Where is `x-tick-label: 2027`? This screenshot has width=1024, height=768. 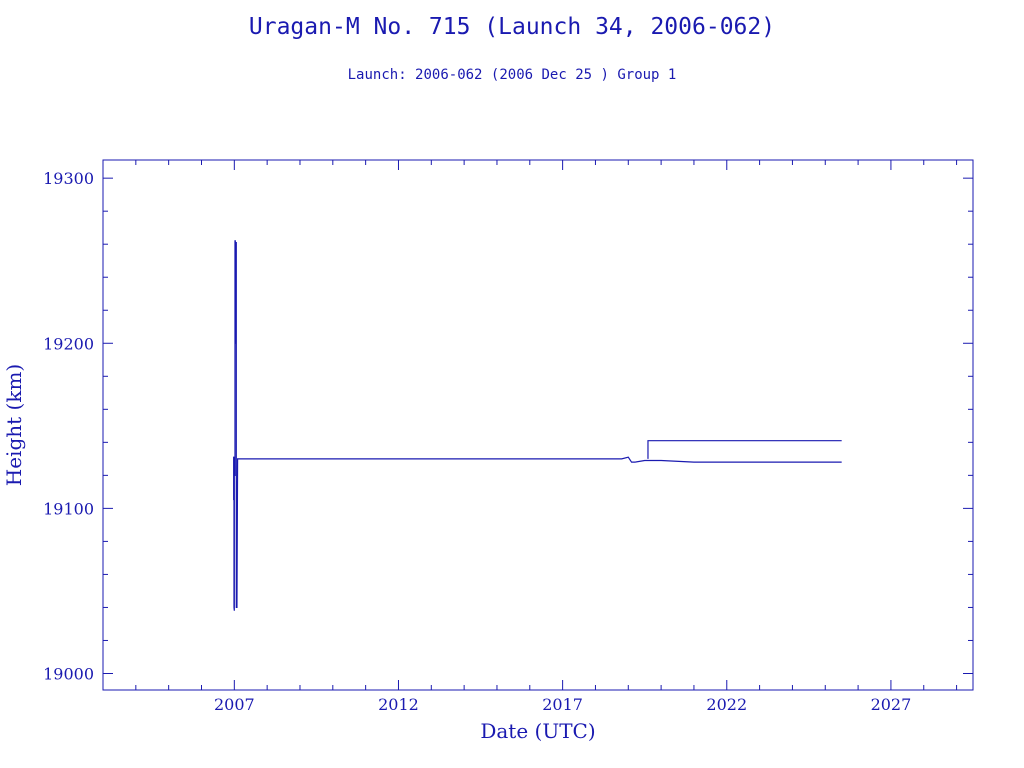
x-tick-label: 2027 is located at coordinates (891, 704).